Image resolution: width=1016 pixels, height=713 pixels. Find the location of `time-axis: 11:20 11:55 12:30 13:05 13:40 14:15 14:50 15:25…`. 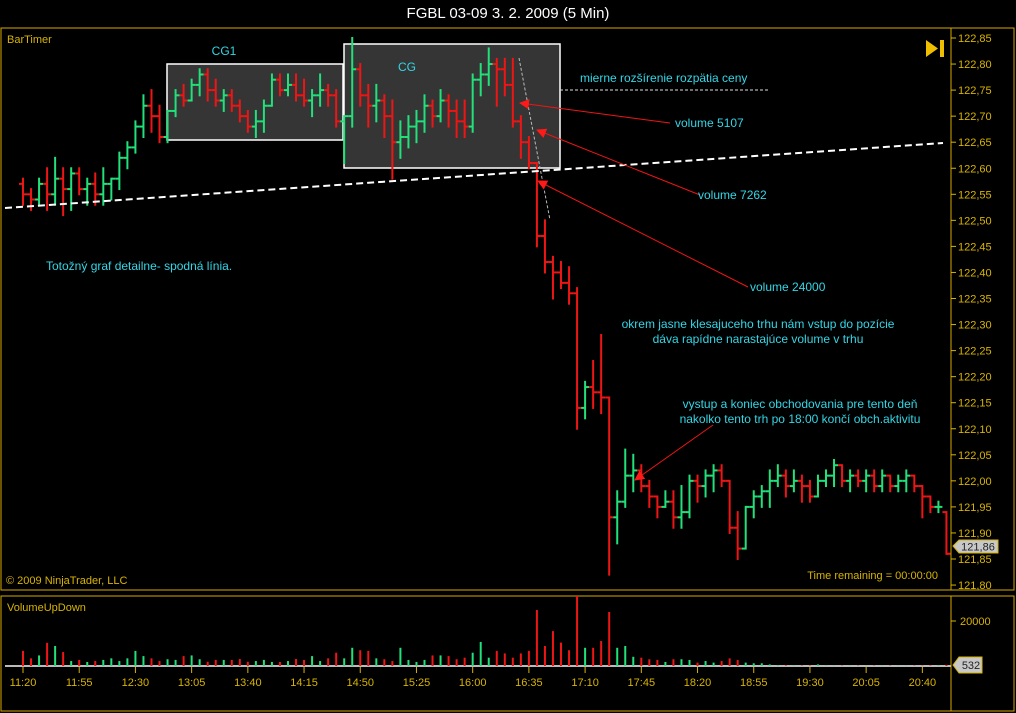

time-axis: 11:20 11:55 12:30 13:05 13:40 14:15 14:50 15:25… is located at coordinates (473, 678).